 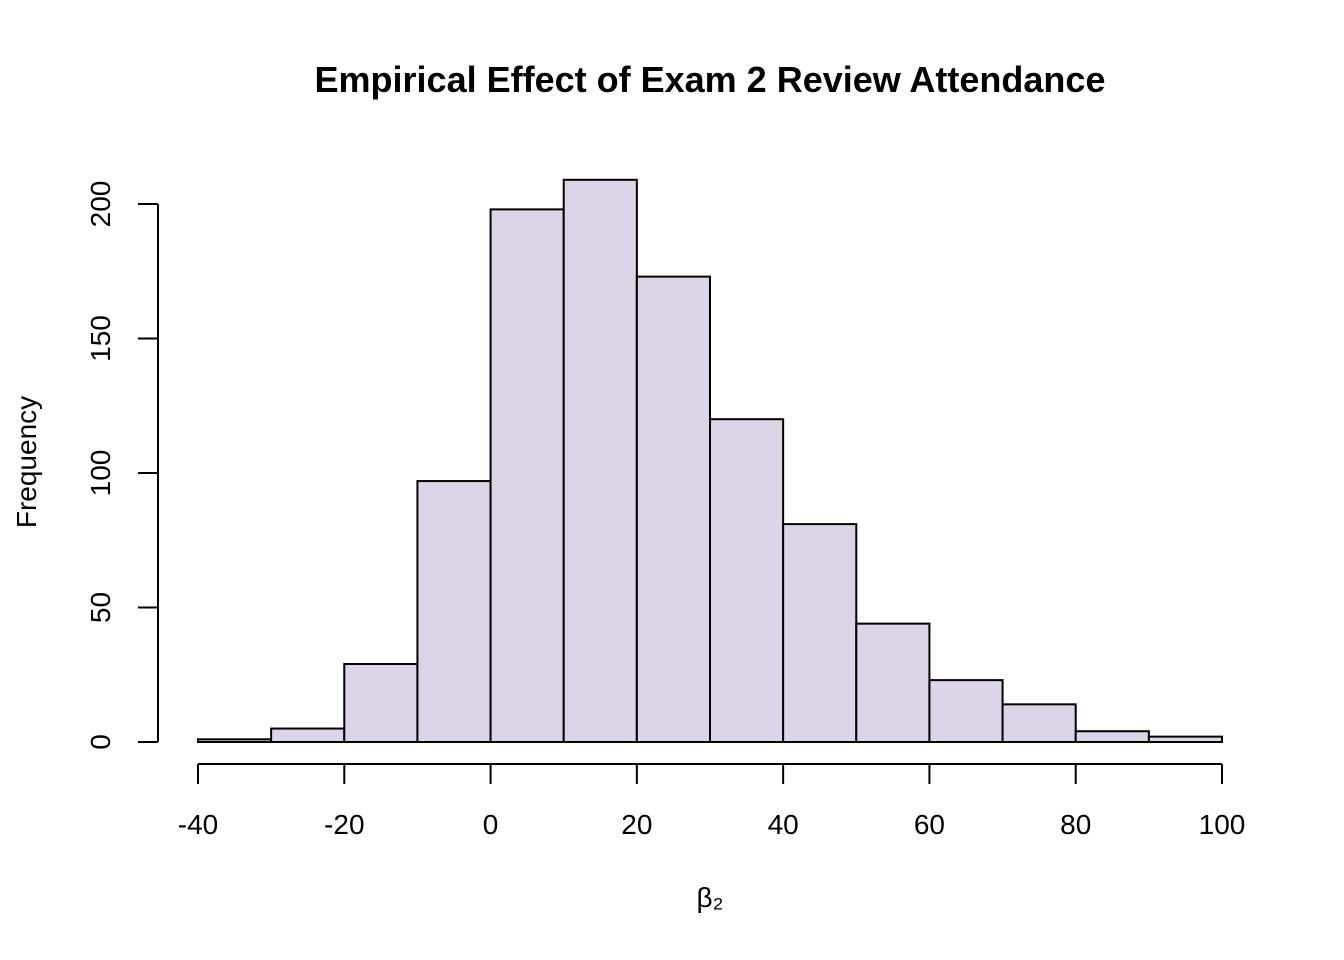 I want to click on y-tick-label: 100, so click(x=100, y=473).